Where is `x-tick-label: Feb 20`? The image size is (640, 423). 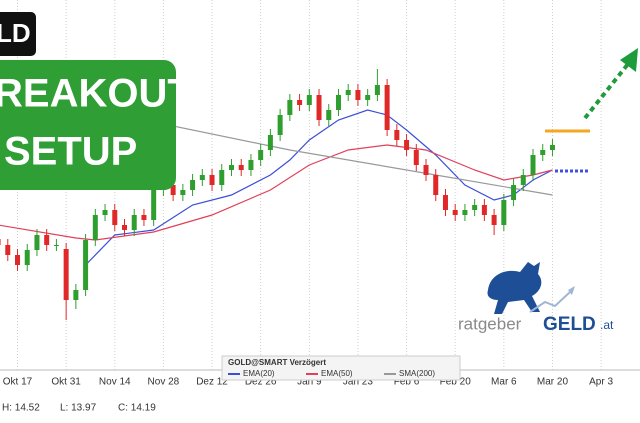
x-tick-label: Feb 20 is located at coordinates (456, 382).